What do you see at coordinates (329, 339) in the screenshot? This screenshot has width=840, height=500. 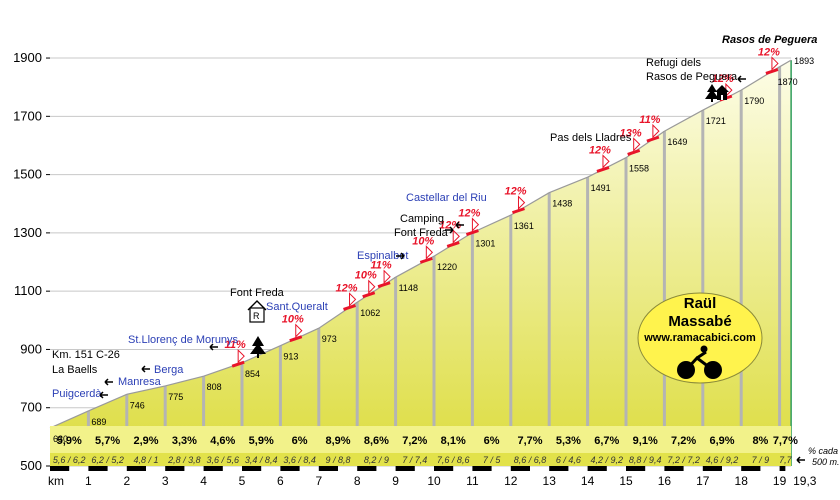 I see `altitude-label: 973` at bounding box center [329, 339].